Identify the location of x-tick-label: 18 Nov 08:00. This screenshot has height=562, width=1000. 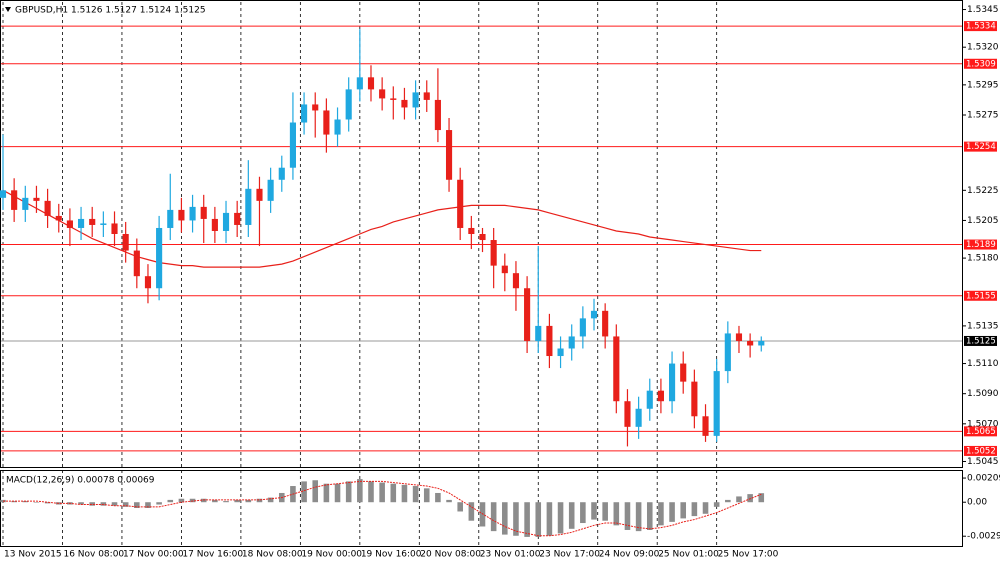
(272, 555).